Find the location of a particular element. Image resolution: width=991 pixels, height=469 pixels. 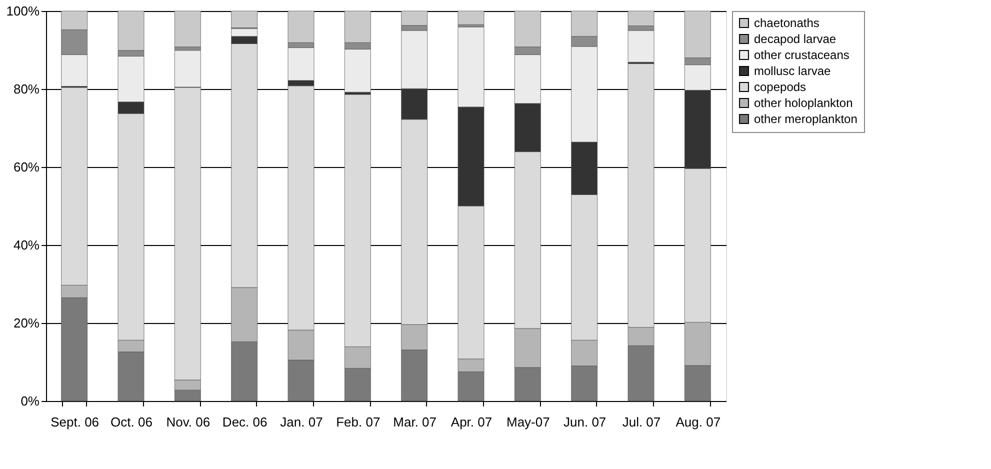

x-tick-label: Oct. 06 is located at coordinates (131, 422).